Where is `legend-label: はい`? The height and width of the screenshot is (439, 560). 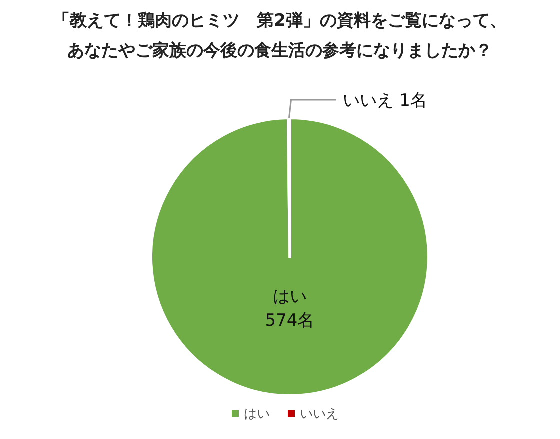 legend-label: はい is located at coordinates (257, 414).